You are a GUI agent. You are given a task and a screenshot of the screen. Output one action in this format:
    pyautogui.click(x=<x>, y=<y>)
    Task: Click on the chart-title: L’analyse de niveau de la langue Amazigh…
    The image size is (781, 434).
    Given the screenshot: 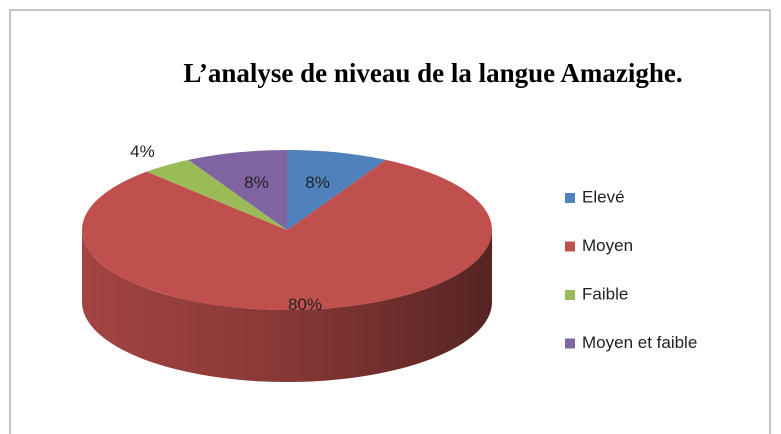 What is the action you would take?
    pyautogui.click(x=432, y=73)
    